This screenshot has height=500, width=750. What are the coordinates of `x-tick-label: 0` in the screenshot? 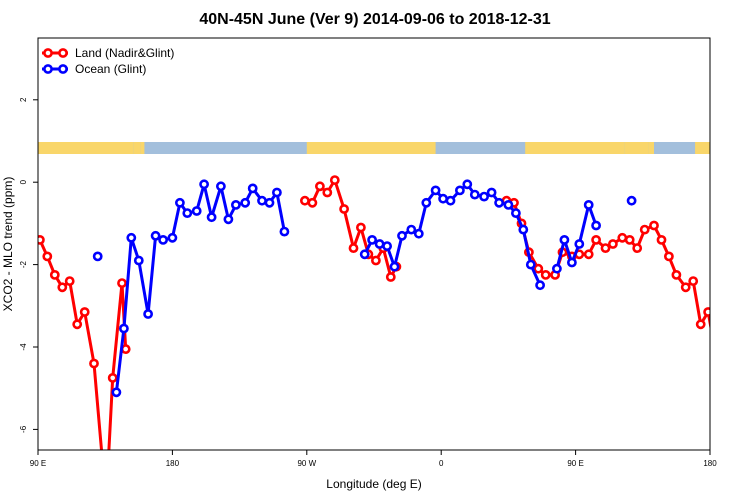 It's located at (441, 463).